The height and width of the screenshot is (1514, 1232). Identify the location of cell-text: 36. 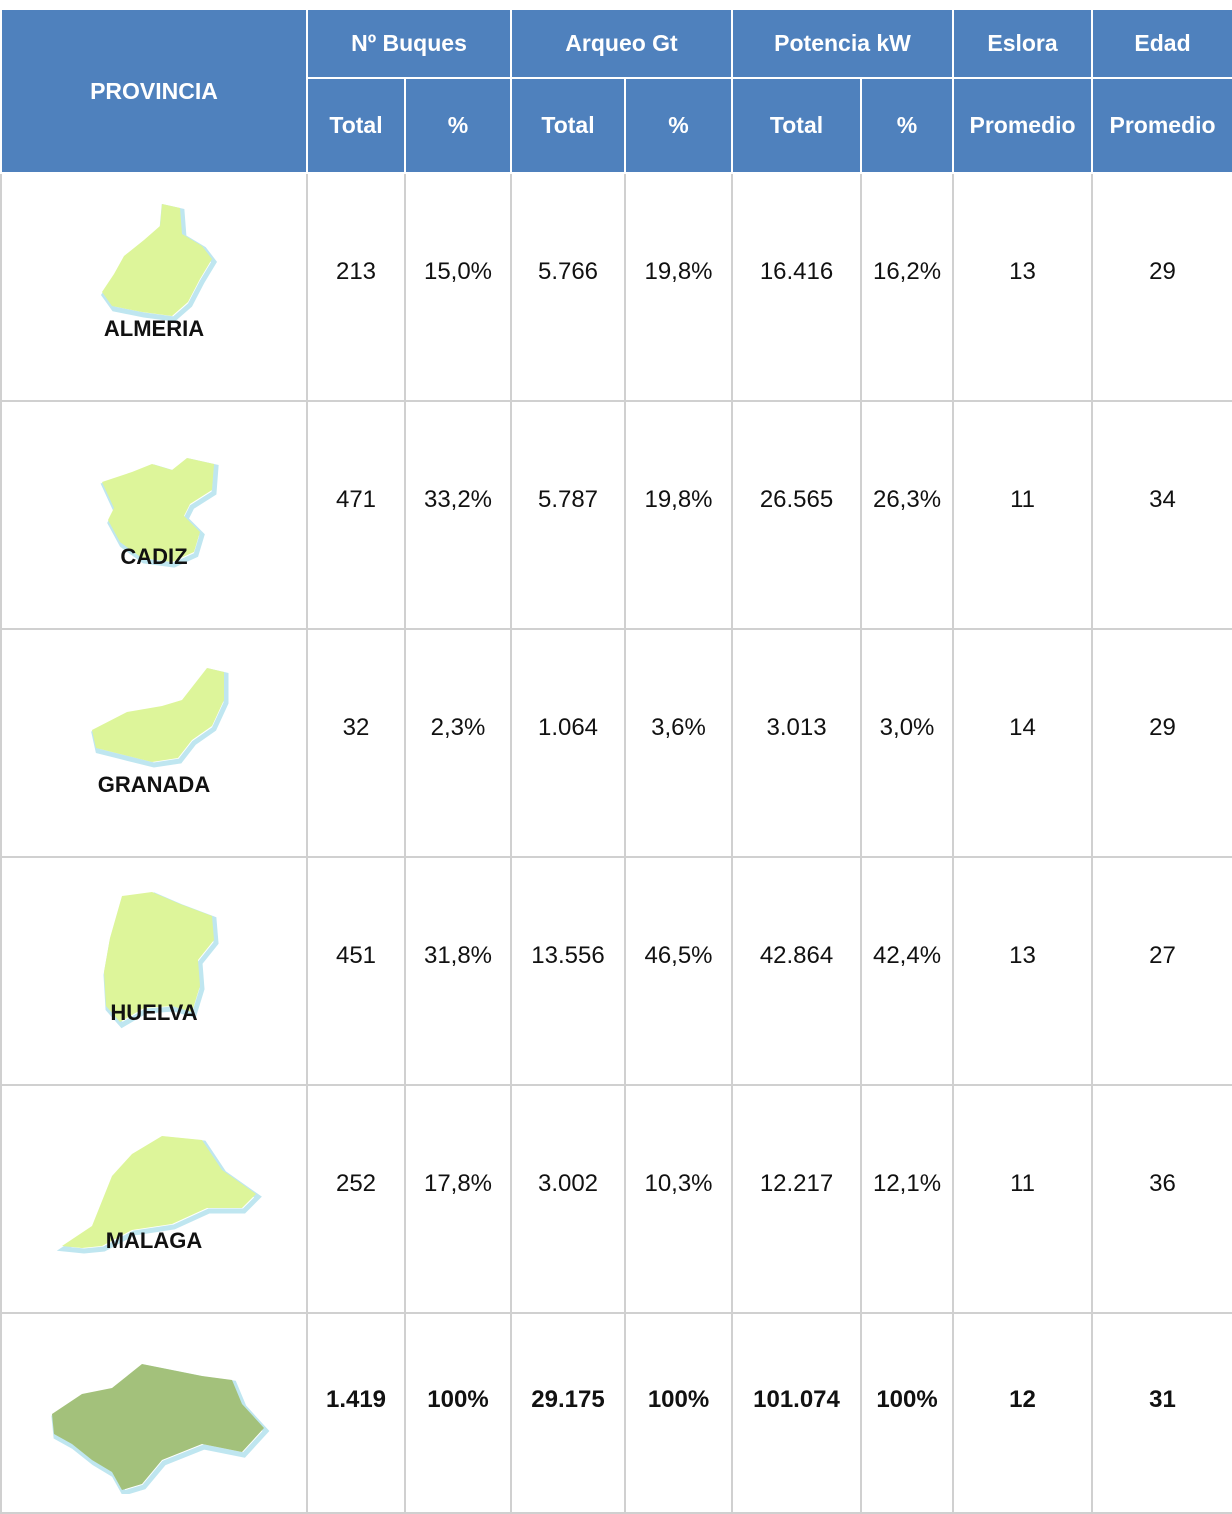
(1162, 1183).